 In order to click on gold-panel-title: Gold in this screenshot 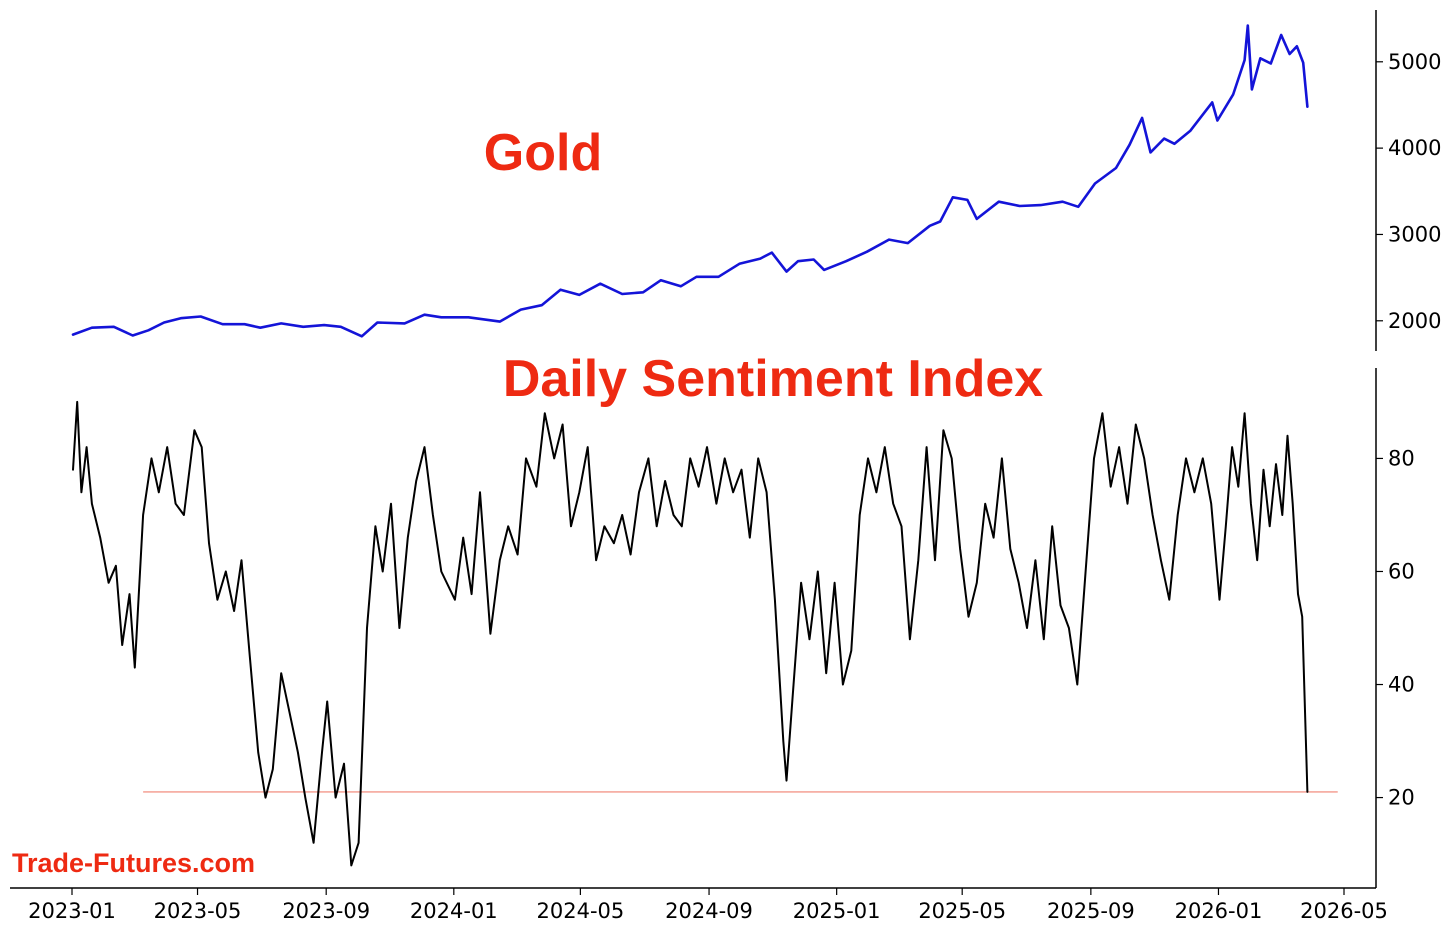, I will do `click(543, 153)`.